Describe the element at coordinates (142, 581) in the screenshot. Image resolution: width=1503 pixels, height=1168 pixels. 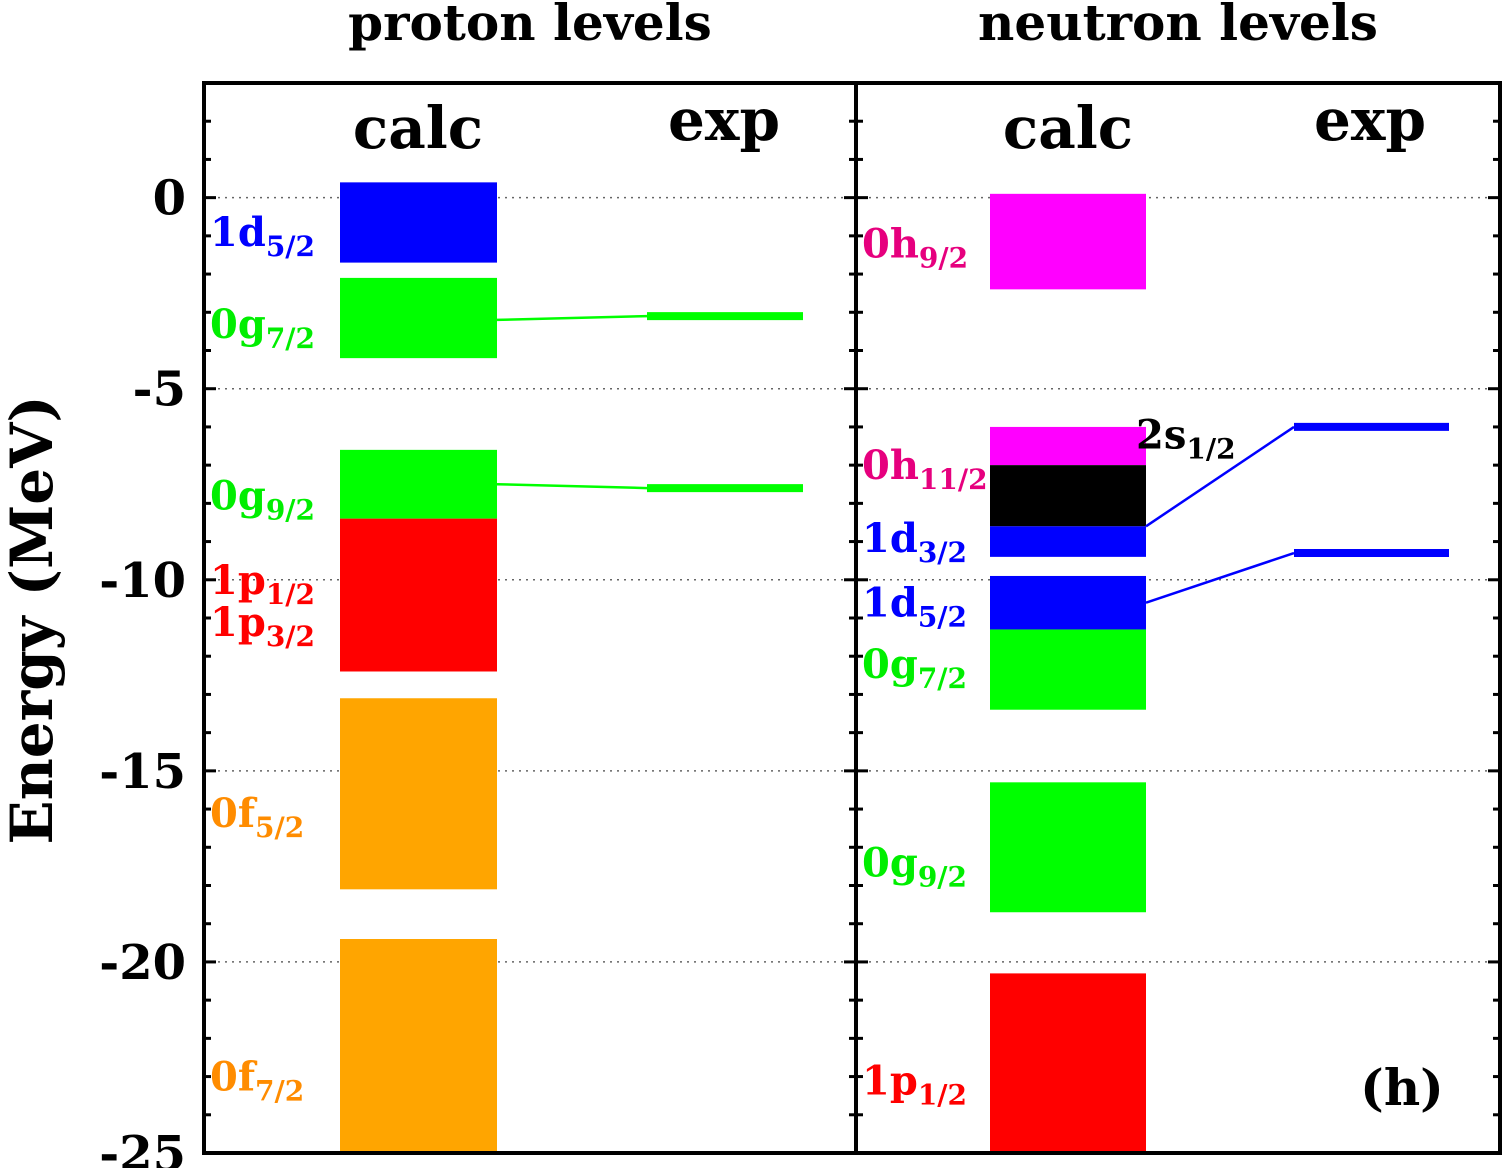
I see `y-tick-label: -10` at that location.